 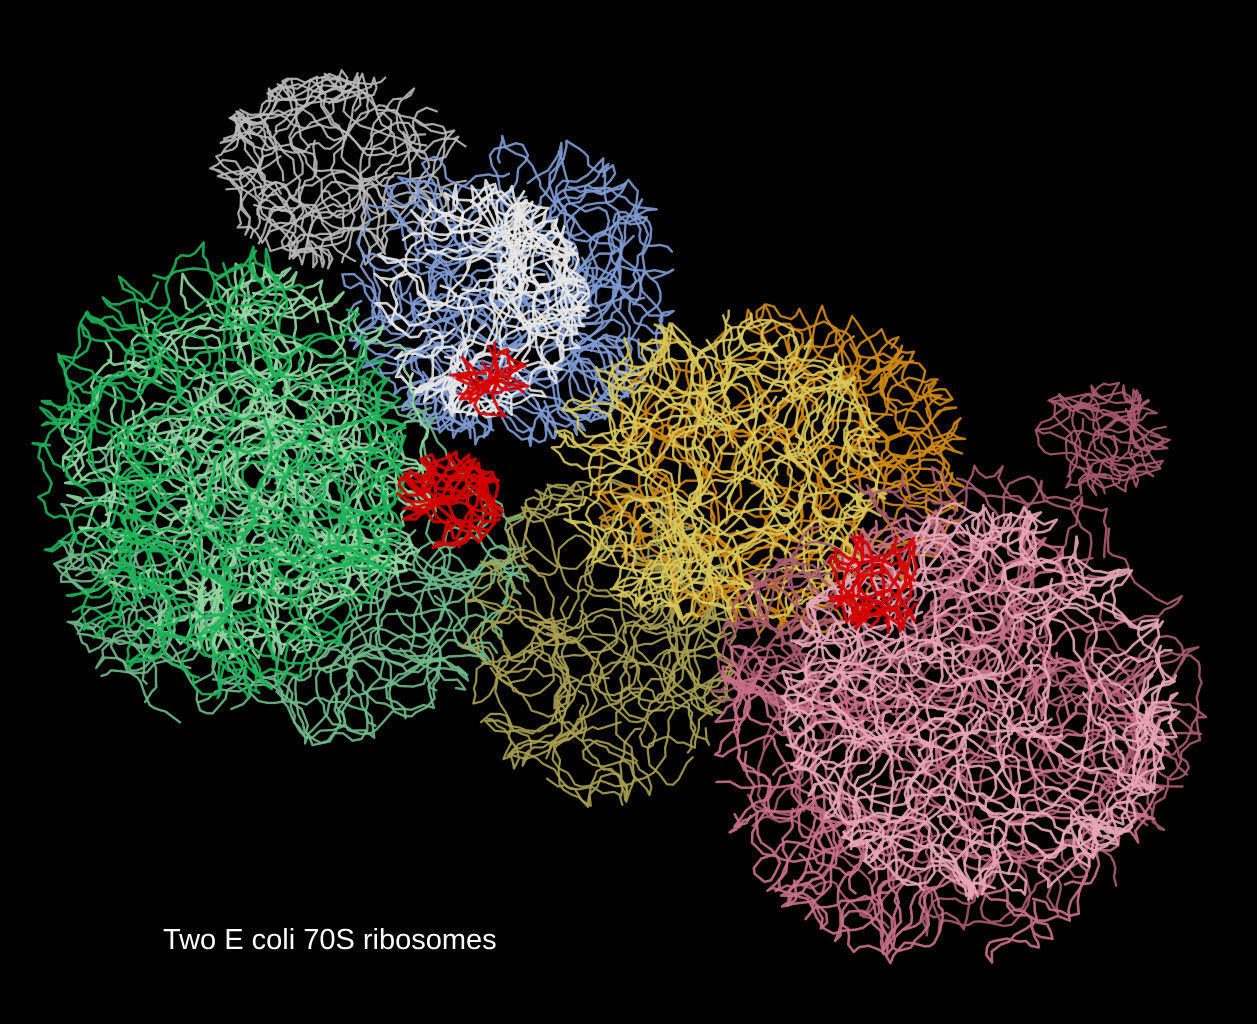 I want to click on figure-caption: Two E coli 70S ribosomes, so click(x=330, y=940).